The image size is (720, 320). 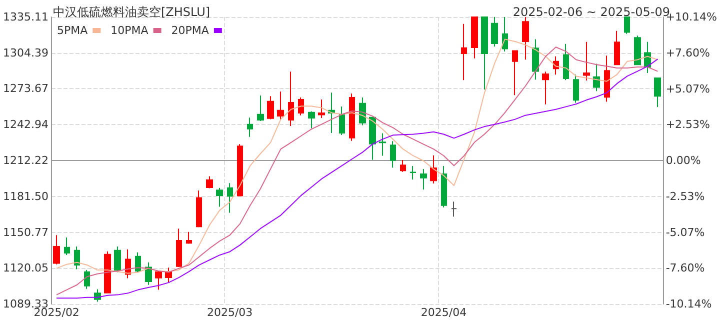 What do you see at coordinates (190, 30) in the screenshot?
I see `legend-label: 20PMA` at bounding box center [190, 30].